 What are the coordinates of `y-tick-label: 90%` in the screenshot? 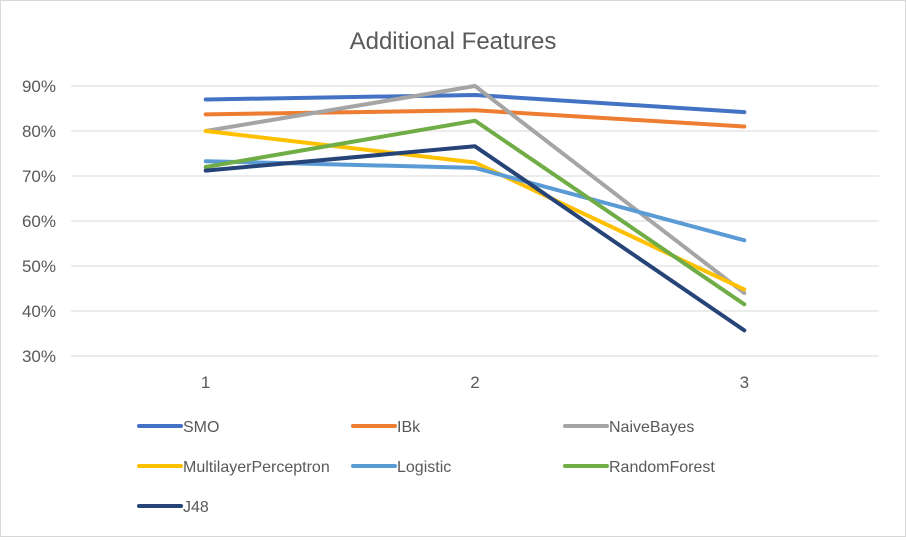 It's located at (39, 86).